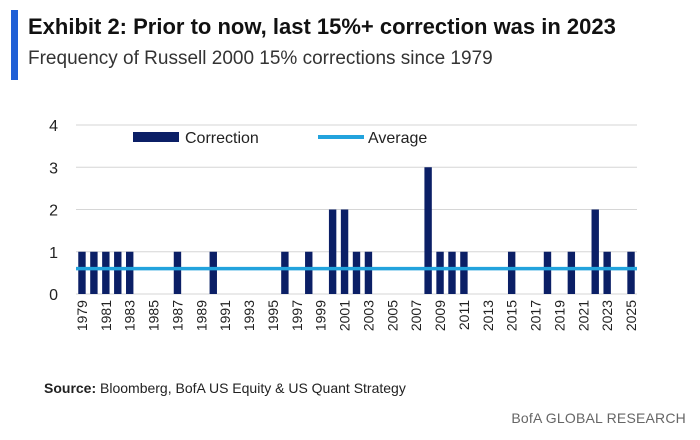 The height and width of the screenshot is (440, 700). Describe the element at coordinates (106, 272) in the screenshot. I see `bar-1981` at that location.